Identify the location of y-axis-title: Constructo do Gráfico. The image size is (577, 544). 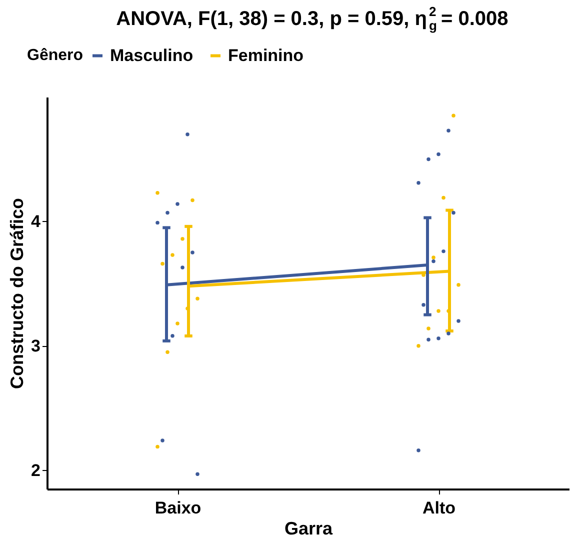
(17, 294).